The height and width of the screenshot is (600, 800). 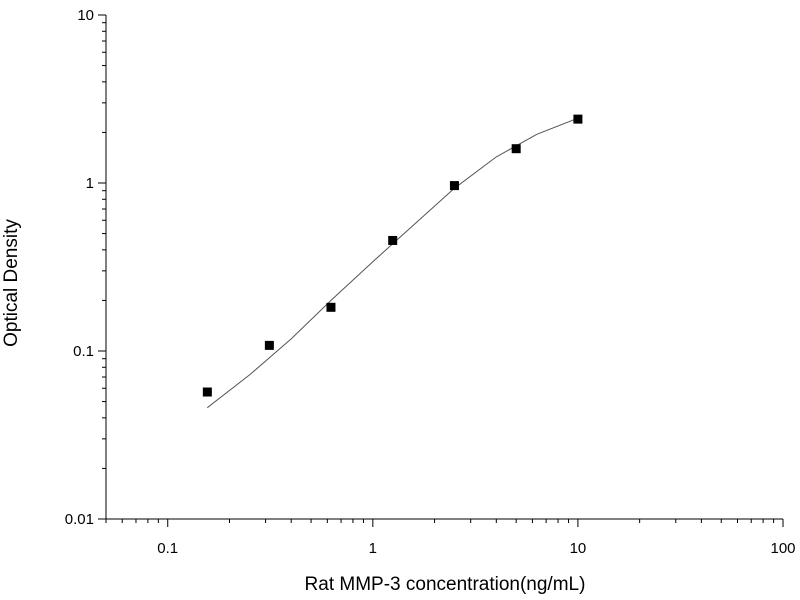 I want to click on x-tick-label: 10, so click(x=578, y=548).